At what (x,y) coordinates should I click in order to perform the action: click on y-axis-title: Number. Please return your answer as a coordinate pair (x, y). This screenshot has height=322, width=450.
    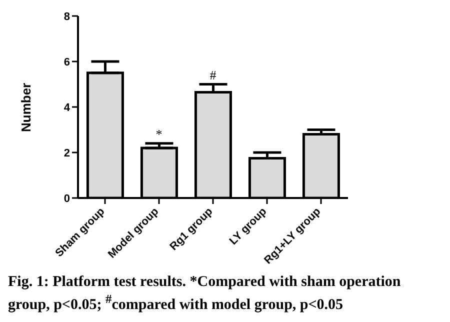
    Looking at the image, I should click on (26, 107).